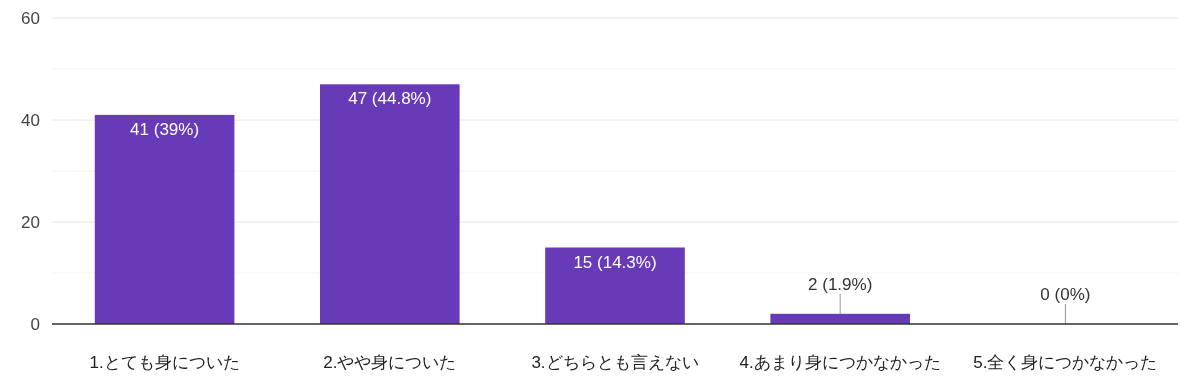  What do you see at coordinates (615, 262) in the screenshot?
I see `data-label: 15 (14.3%)` at bounding box center [615, 262].